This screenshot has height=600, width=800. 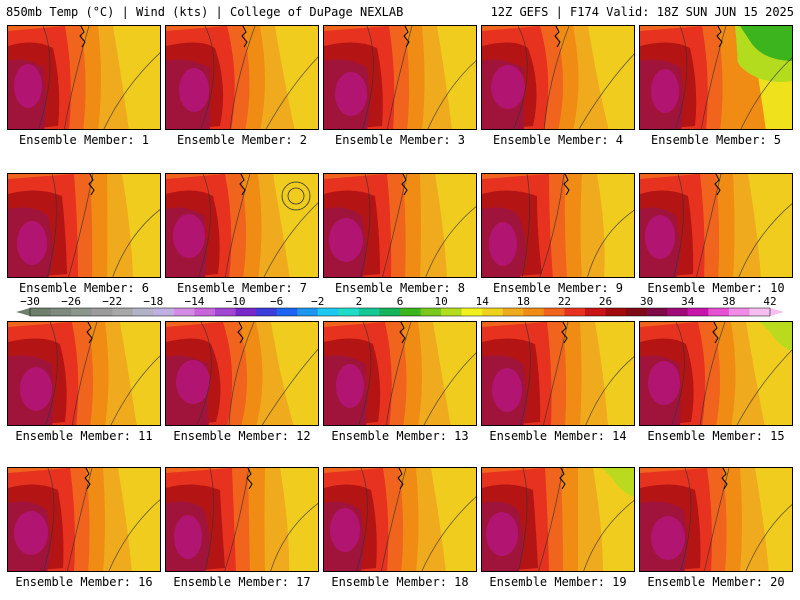 I want to click on member-label: Ensemble Member: 12, so click(x=242, y=436).